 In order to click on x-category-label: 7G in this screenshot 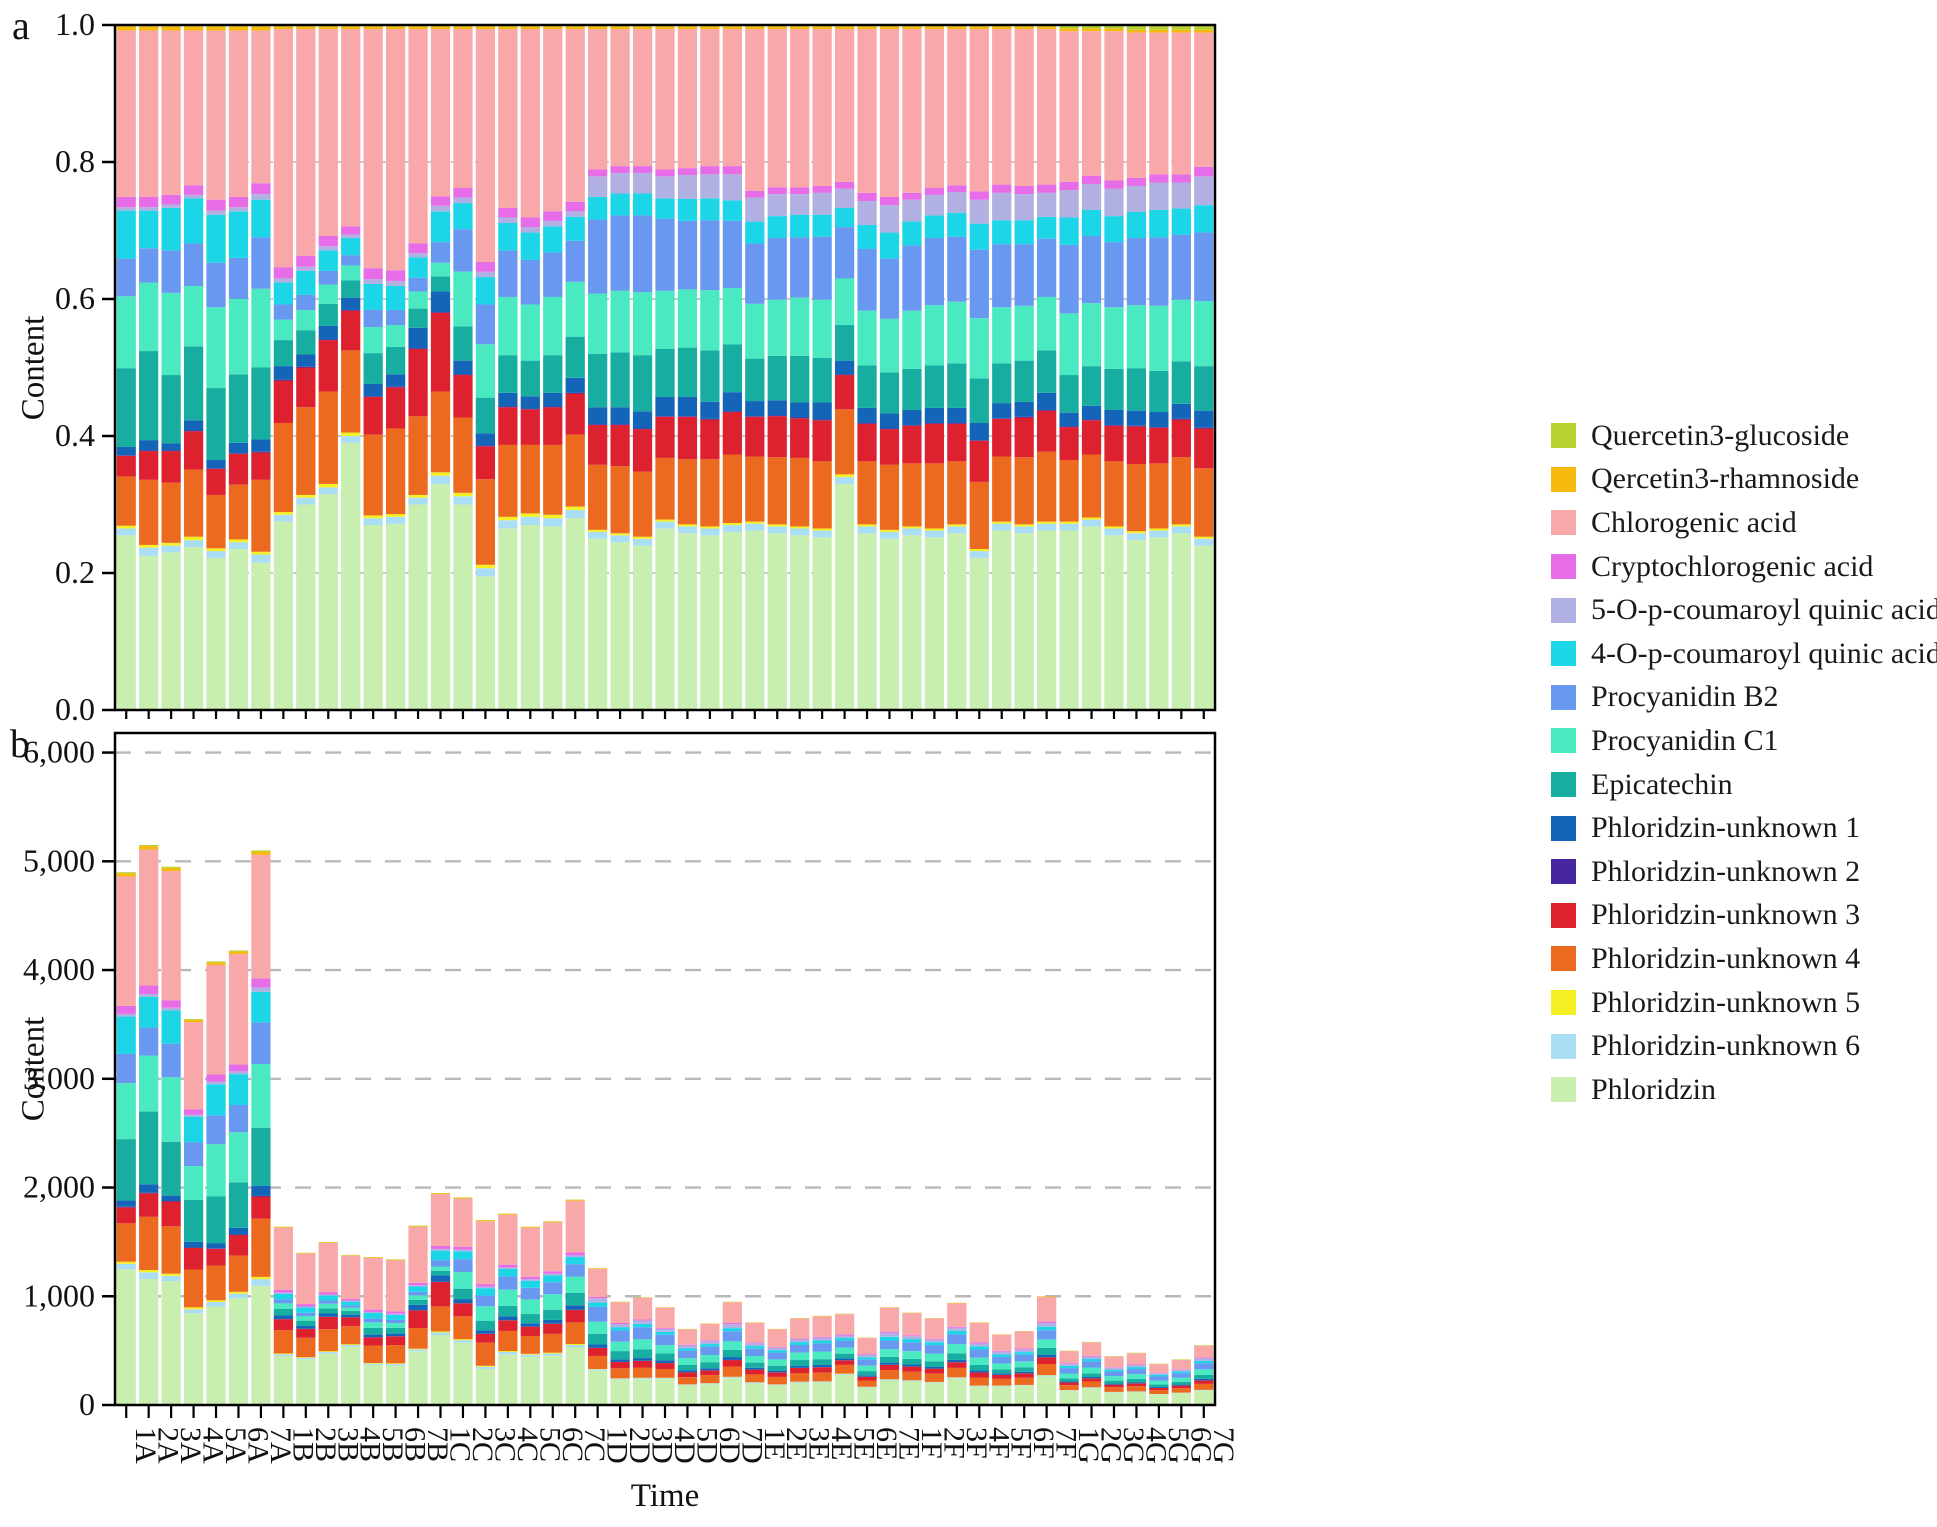, I will do `click(1223, 1445)`.